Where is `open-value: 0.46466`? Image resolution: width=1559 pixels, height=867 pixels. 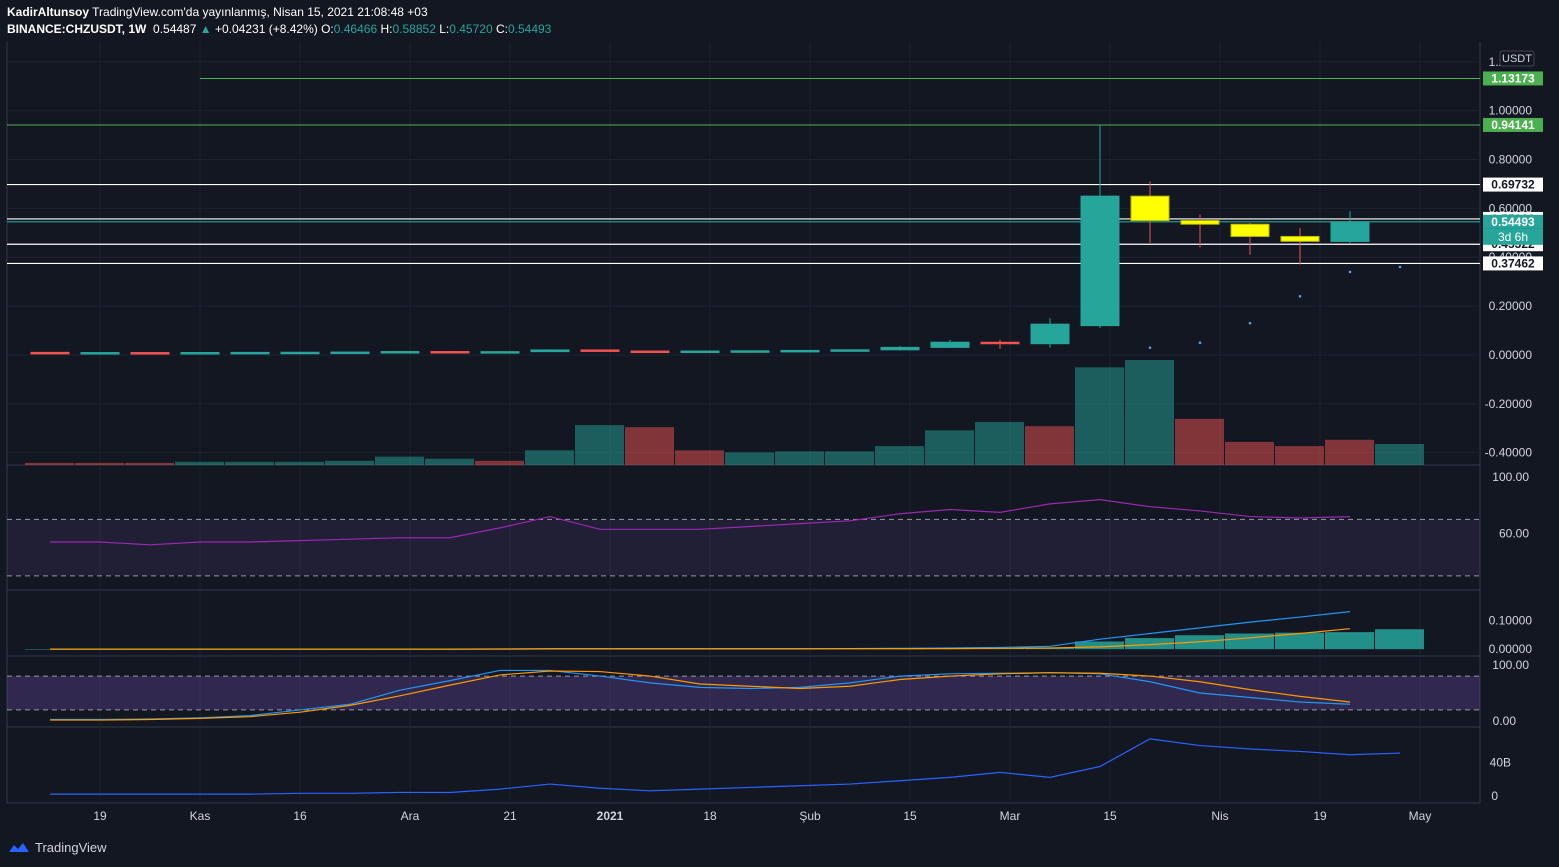
open-value: 0.46466 is located at coordinates (355, 29).